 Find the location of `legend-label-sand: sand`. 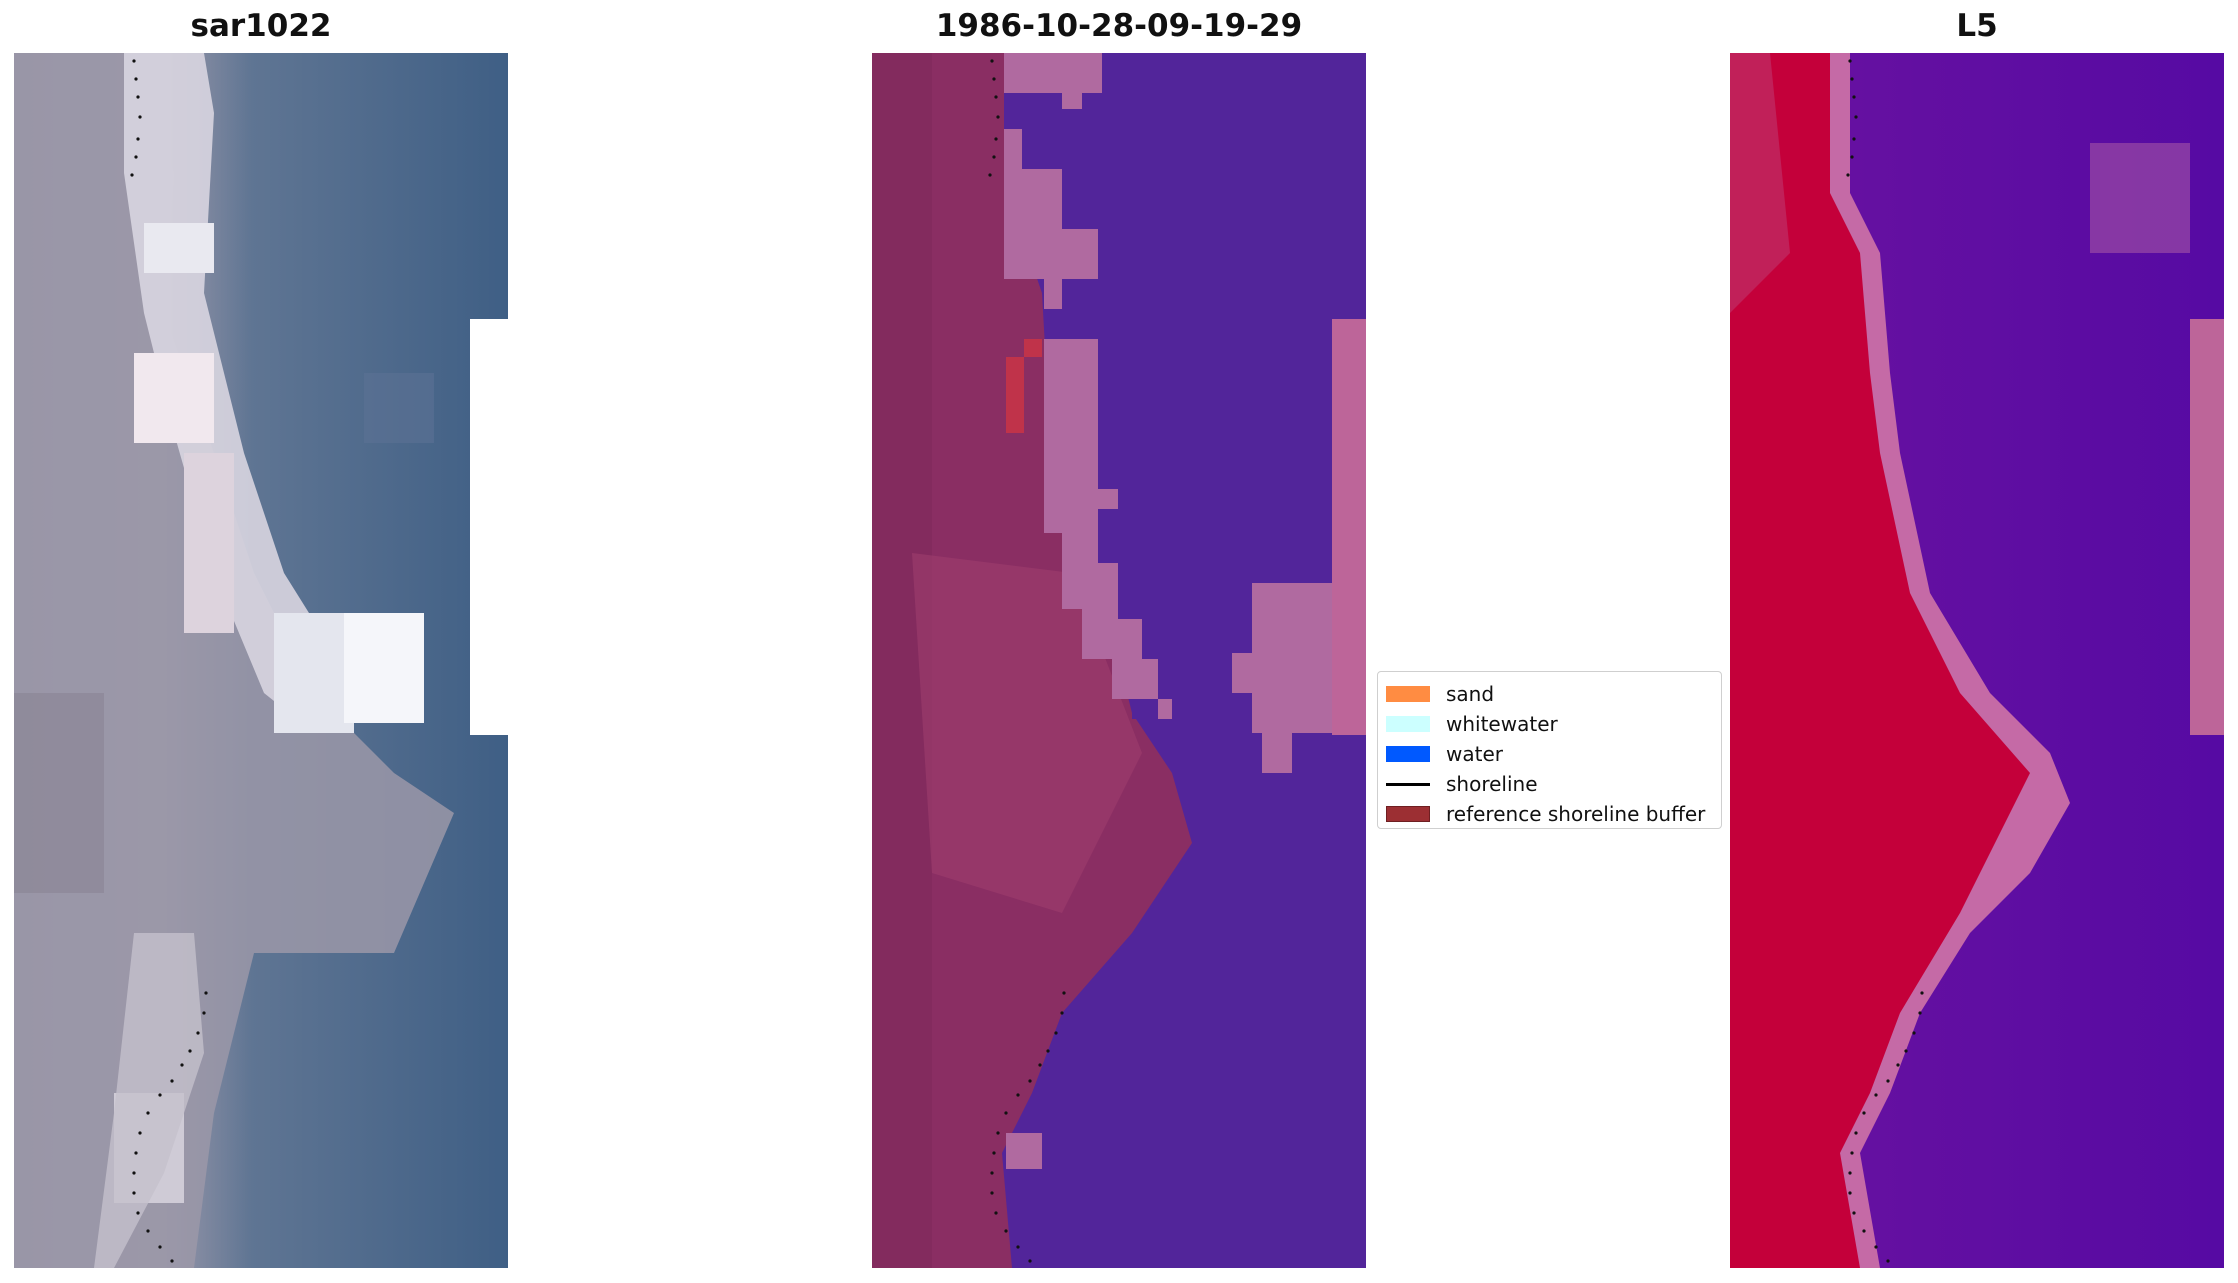

legend-label-sand: sand is located at coordinates (1470, 694).